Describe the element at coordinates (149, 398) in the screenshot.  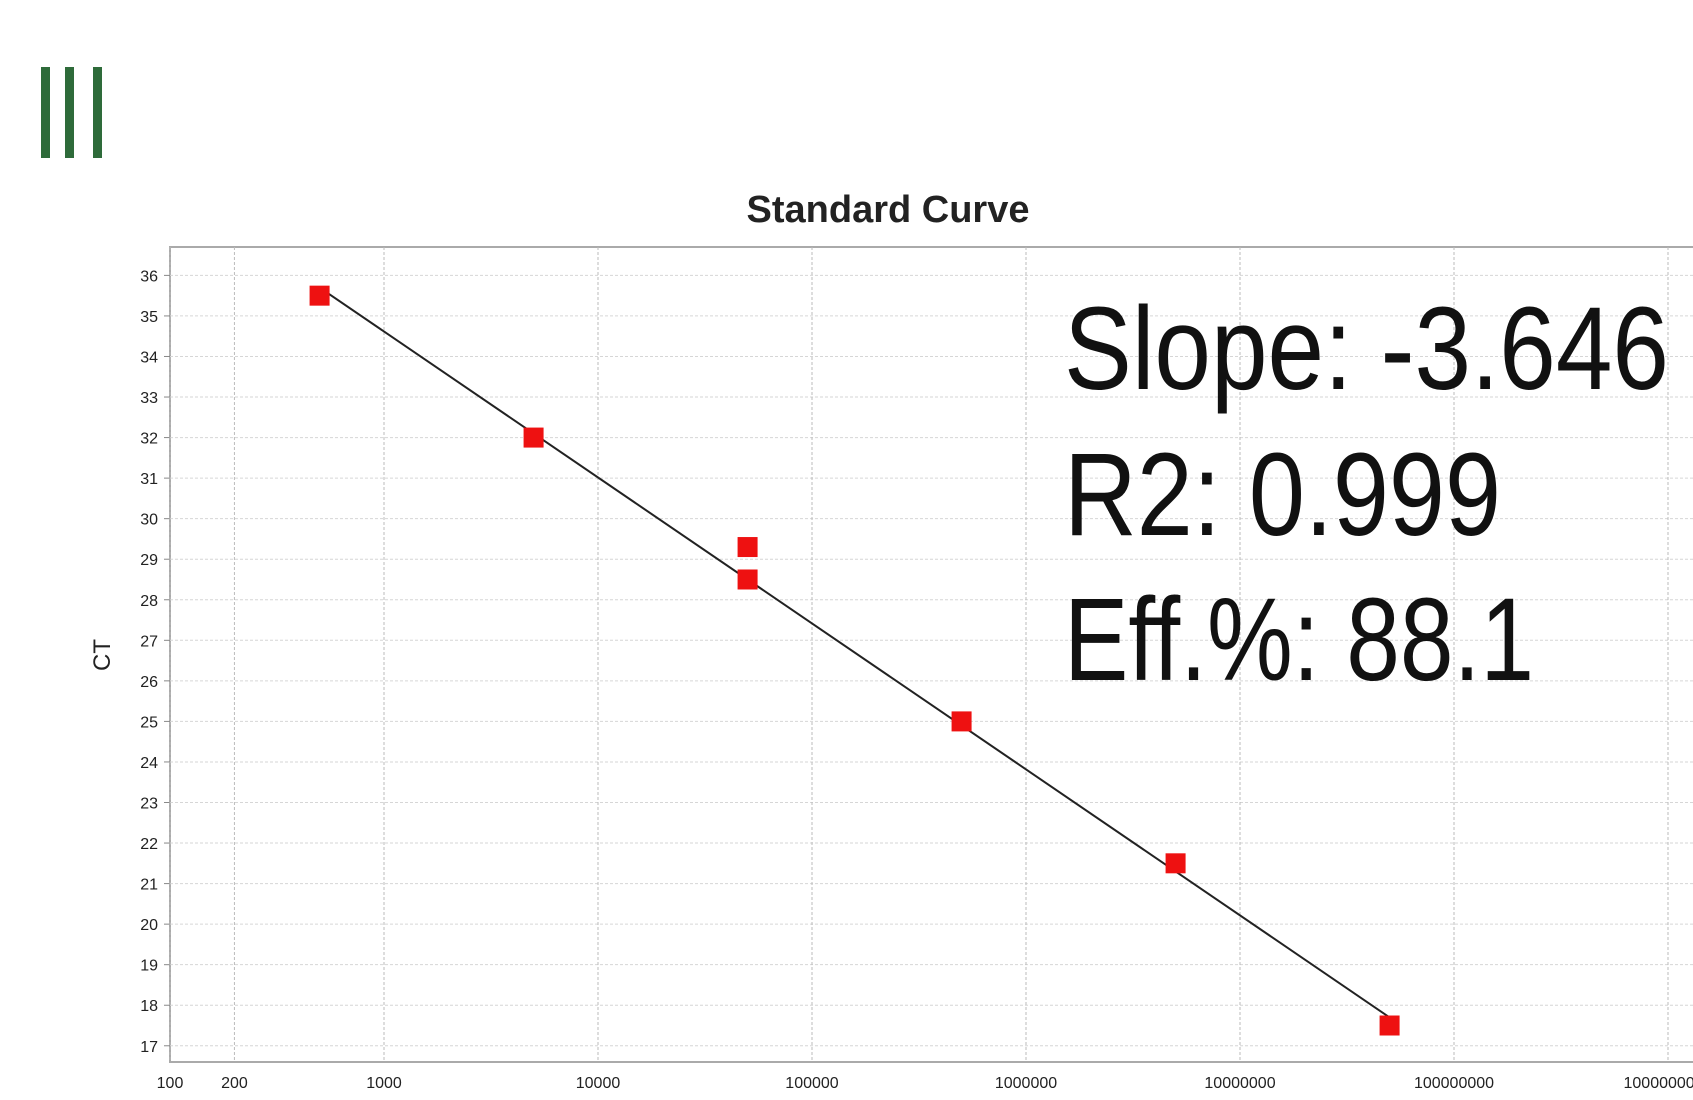
I see `y-tick-label: 33` at that location.